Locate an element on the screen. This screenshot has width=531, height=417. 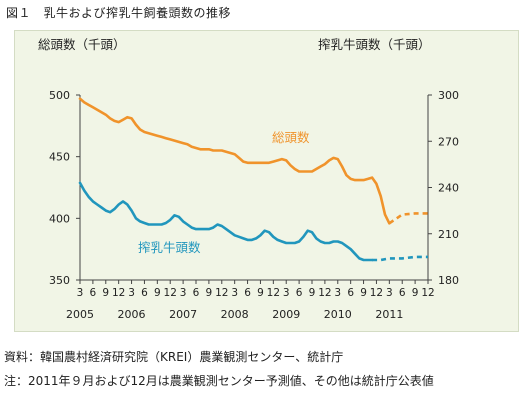
year-label: 2006 is located at coordinates (132, 314).